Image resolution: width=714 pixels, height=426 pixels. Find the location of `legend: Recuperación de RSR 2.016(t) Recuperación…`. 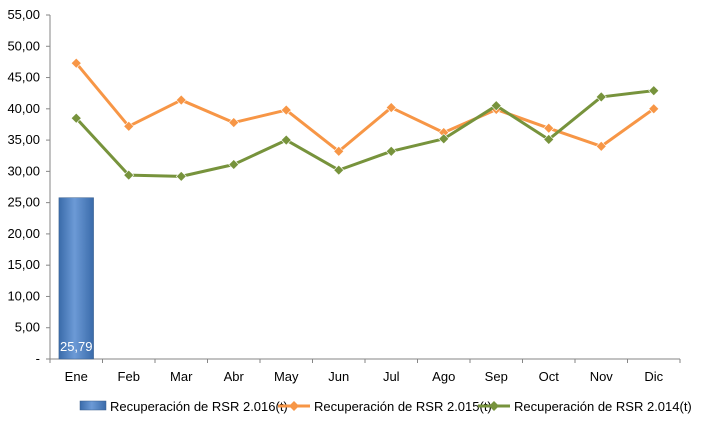

legend: Recuperación de RSR 2.016(t) Recuperación… is located at coordinates (385, 406).